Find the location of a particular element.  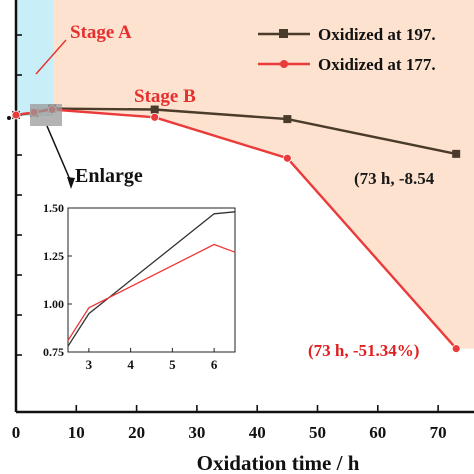

annotation-177: (73 h, -51.34%) is located at coordinates (363, 350).